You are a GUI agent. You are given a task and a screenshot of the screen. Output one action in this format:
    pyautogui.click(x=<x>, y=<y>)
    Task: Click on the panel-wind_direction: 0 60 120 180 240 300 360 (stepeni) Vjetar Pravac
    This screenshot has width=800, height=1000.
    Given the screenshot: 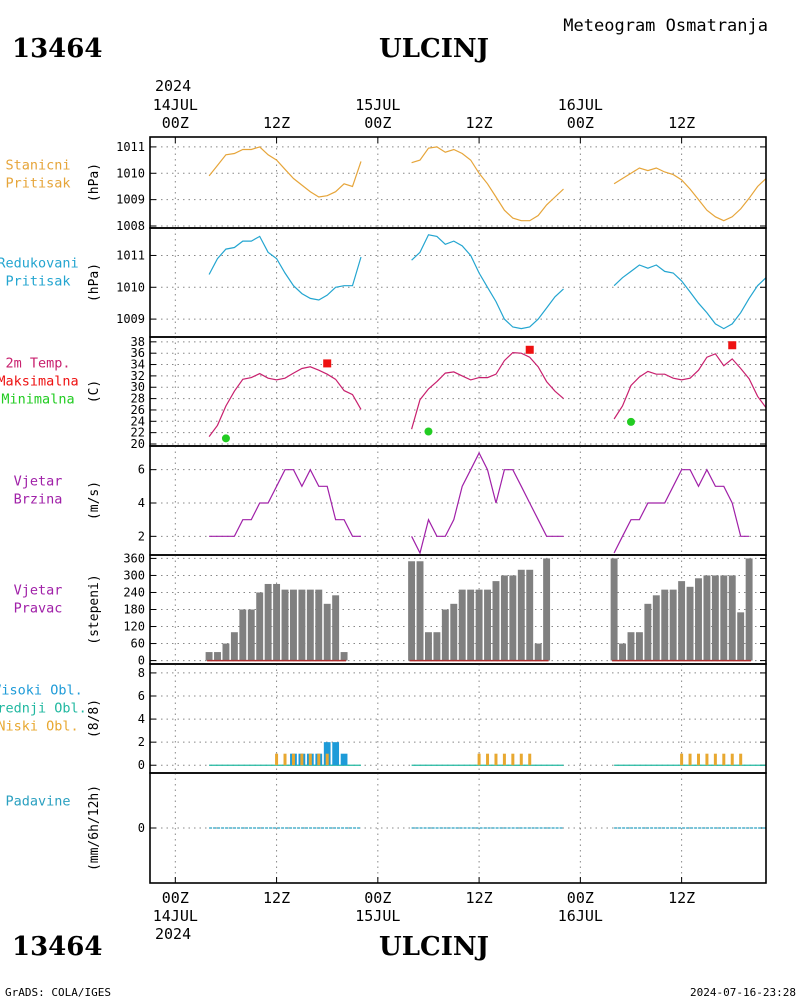 What is the action you would take?
    pyautogui.click(x=390, y=609)
    